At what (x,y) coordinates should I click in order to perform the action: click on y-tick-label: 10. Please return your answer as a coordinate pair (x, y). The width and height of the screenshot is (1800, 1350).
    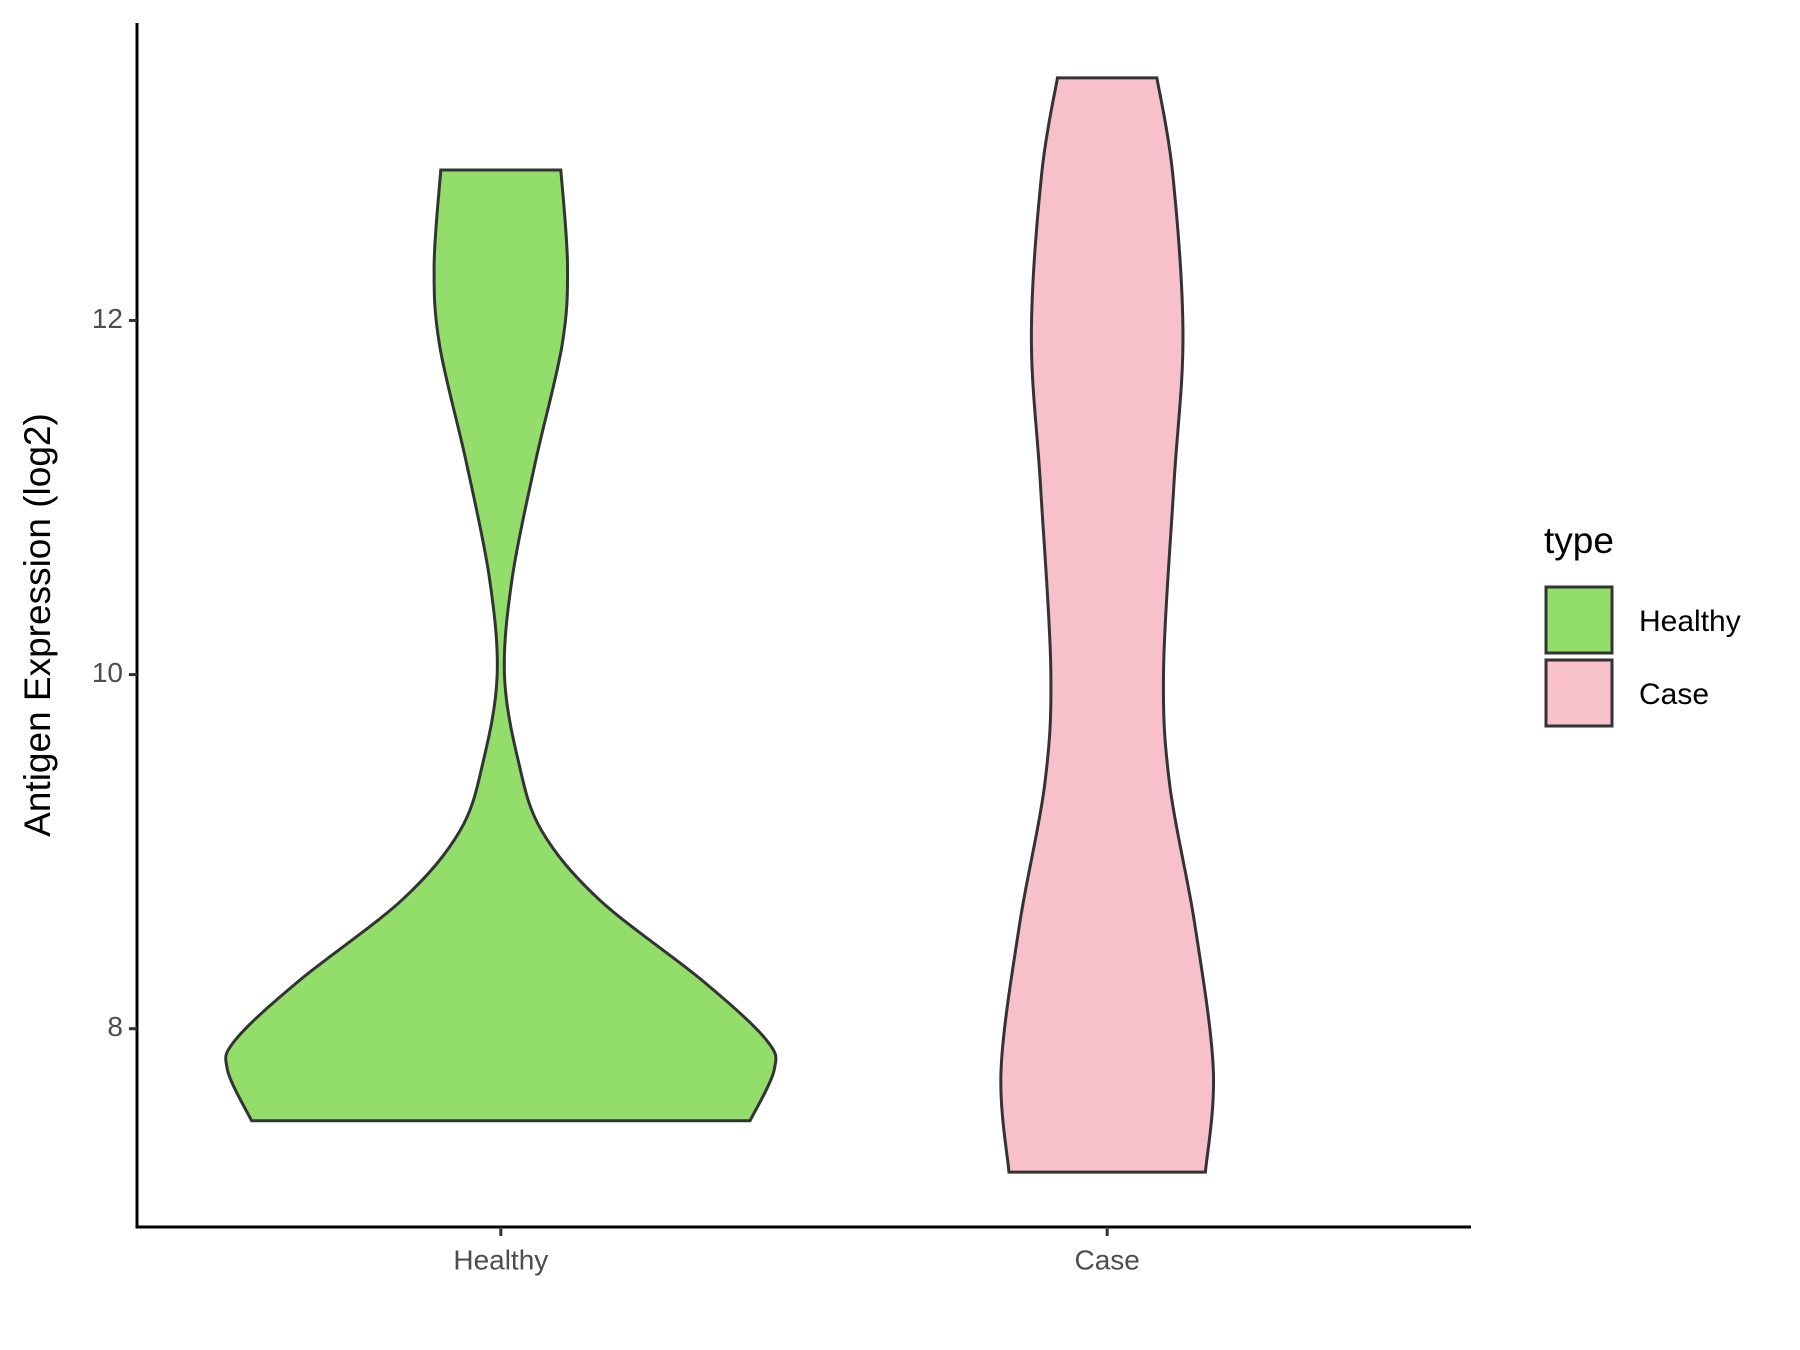
    Looking at the image, I should click on (107, 672).